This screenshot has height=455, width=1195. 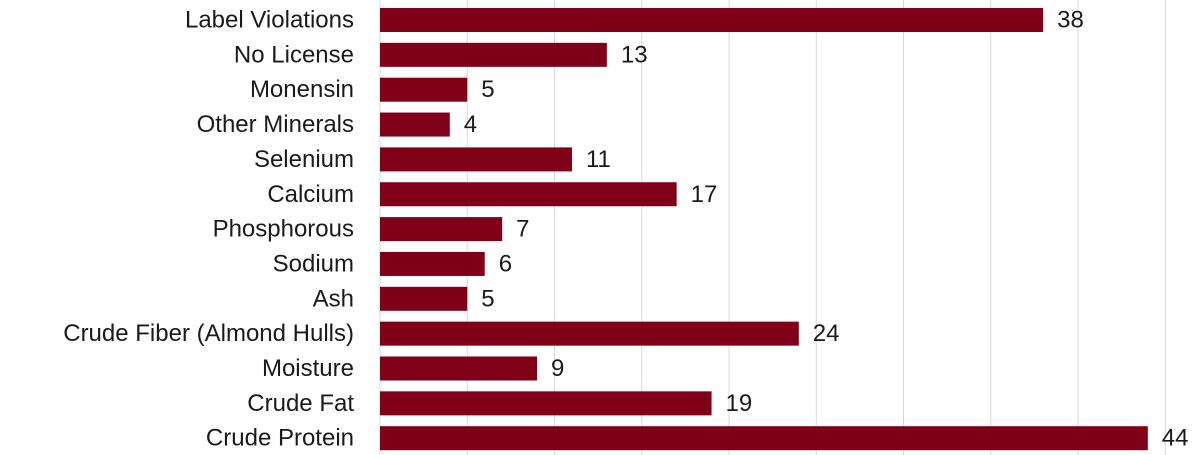 What do you see at coordinates (487, 89) in the screenshot?
I see `value-label-2: 5` at bounding box center [487, 89].